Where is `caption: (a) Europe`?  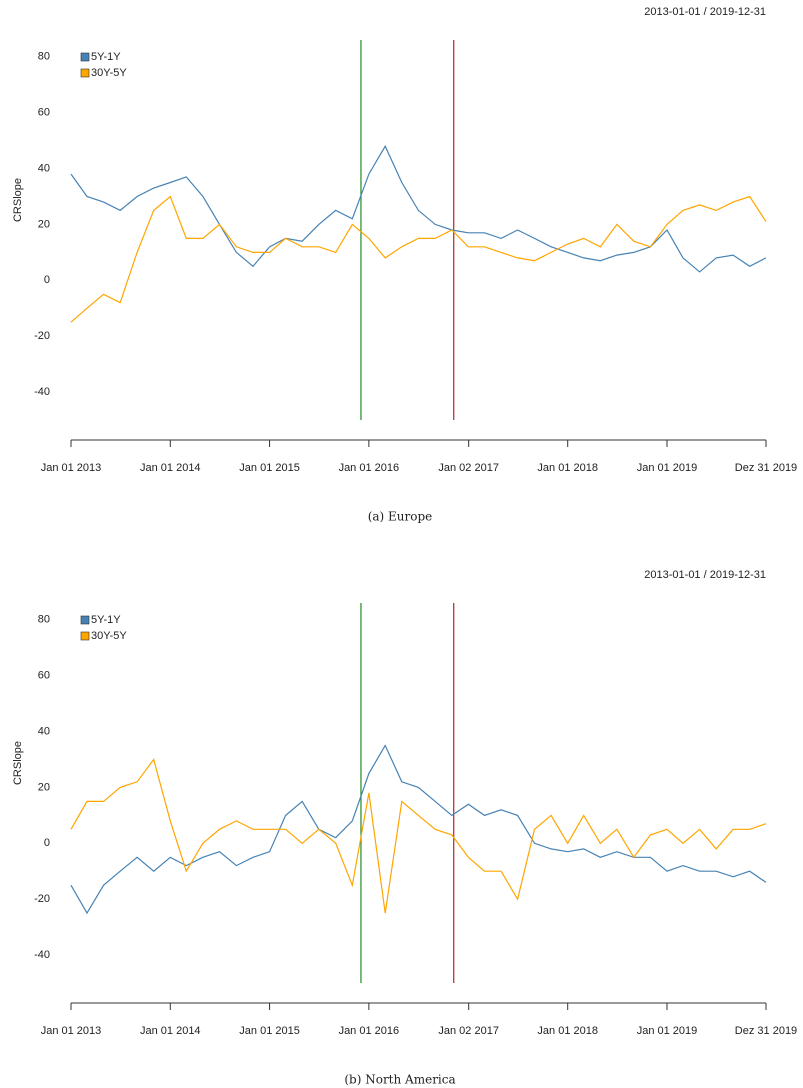 caption: (a) Europe is located at coordinates (400, 517).